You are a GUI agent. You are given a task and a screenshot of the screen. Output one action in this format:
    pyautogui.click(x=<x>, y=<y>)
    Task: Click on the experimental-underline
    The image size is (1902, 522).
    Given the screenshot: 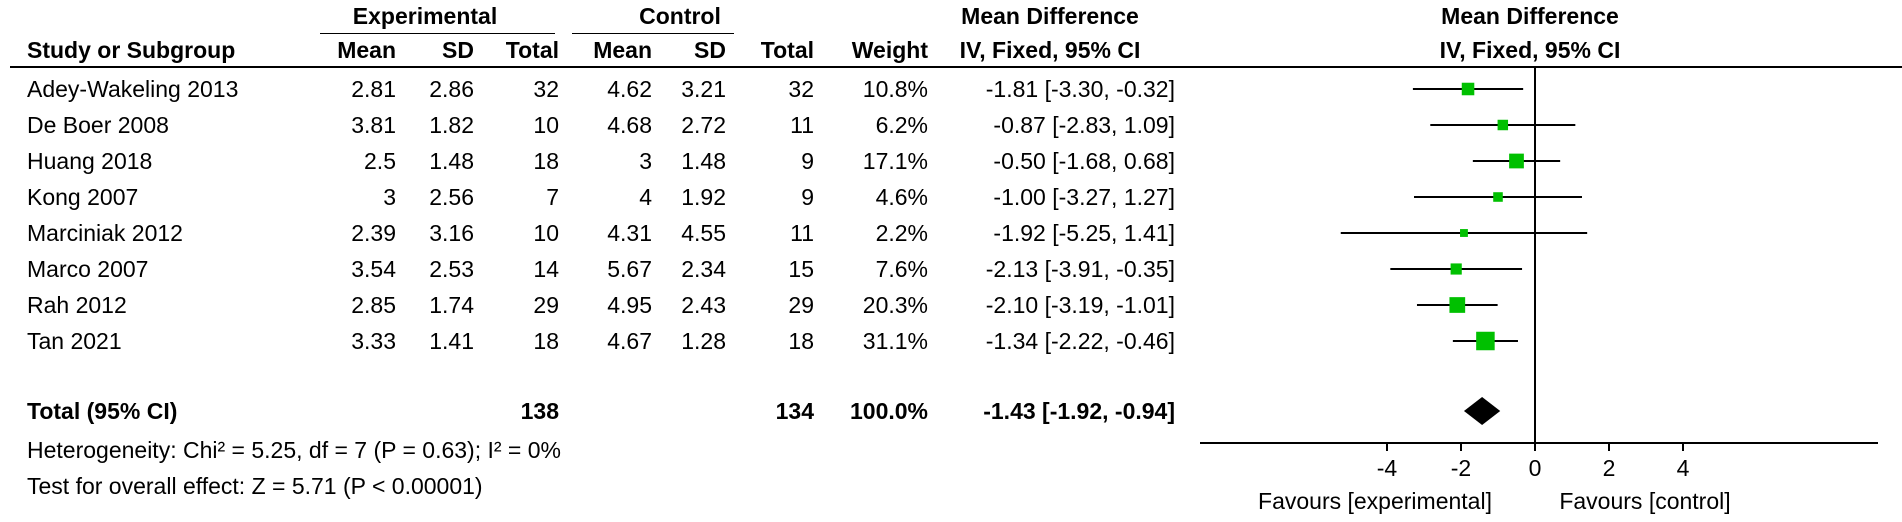 What is the action you would take?
    pyautogui.click(x=437, y=33)
    